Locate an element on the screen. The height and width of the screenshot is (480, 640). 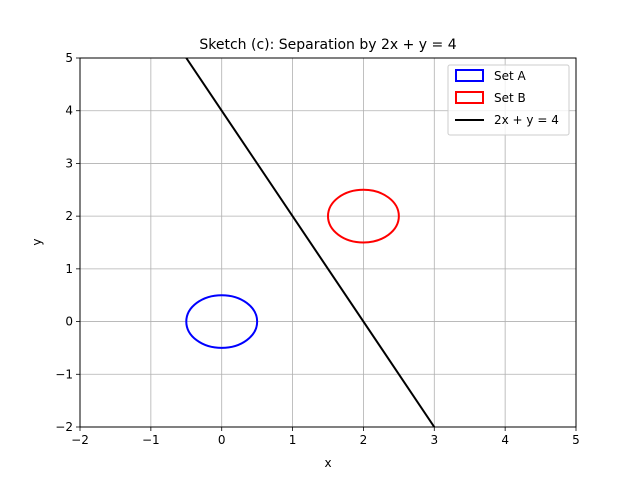
legend: Set A Set B 2x + y = 4 is located at coordinates (508, 100).